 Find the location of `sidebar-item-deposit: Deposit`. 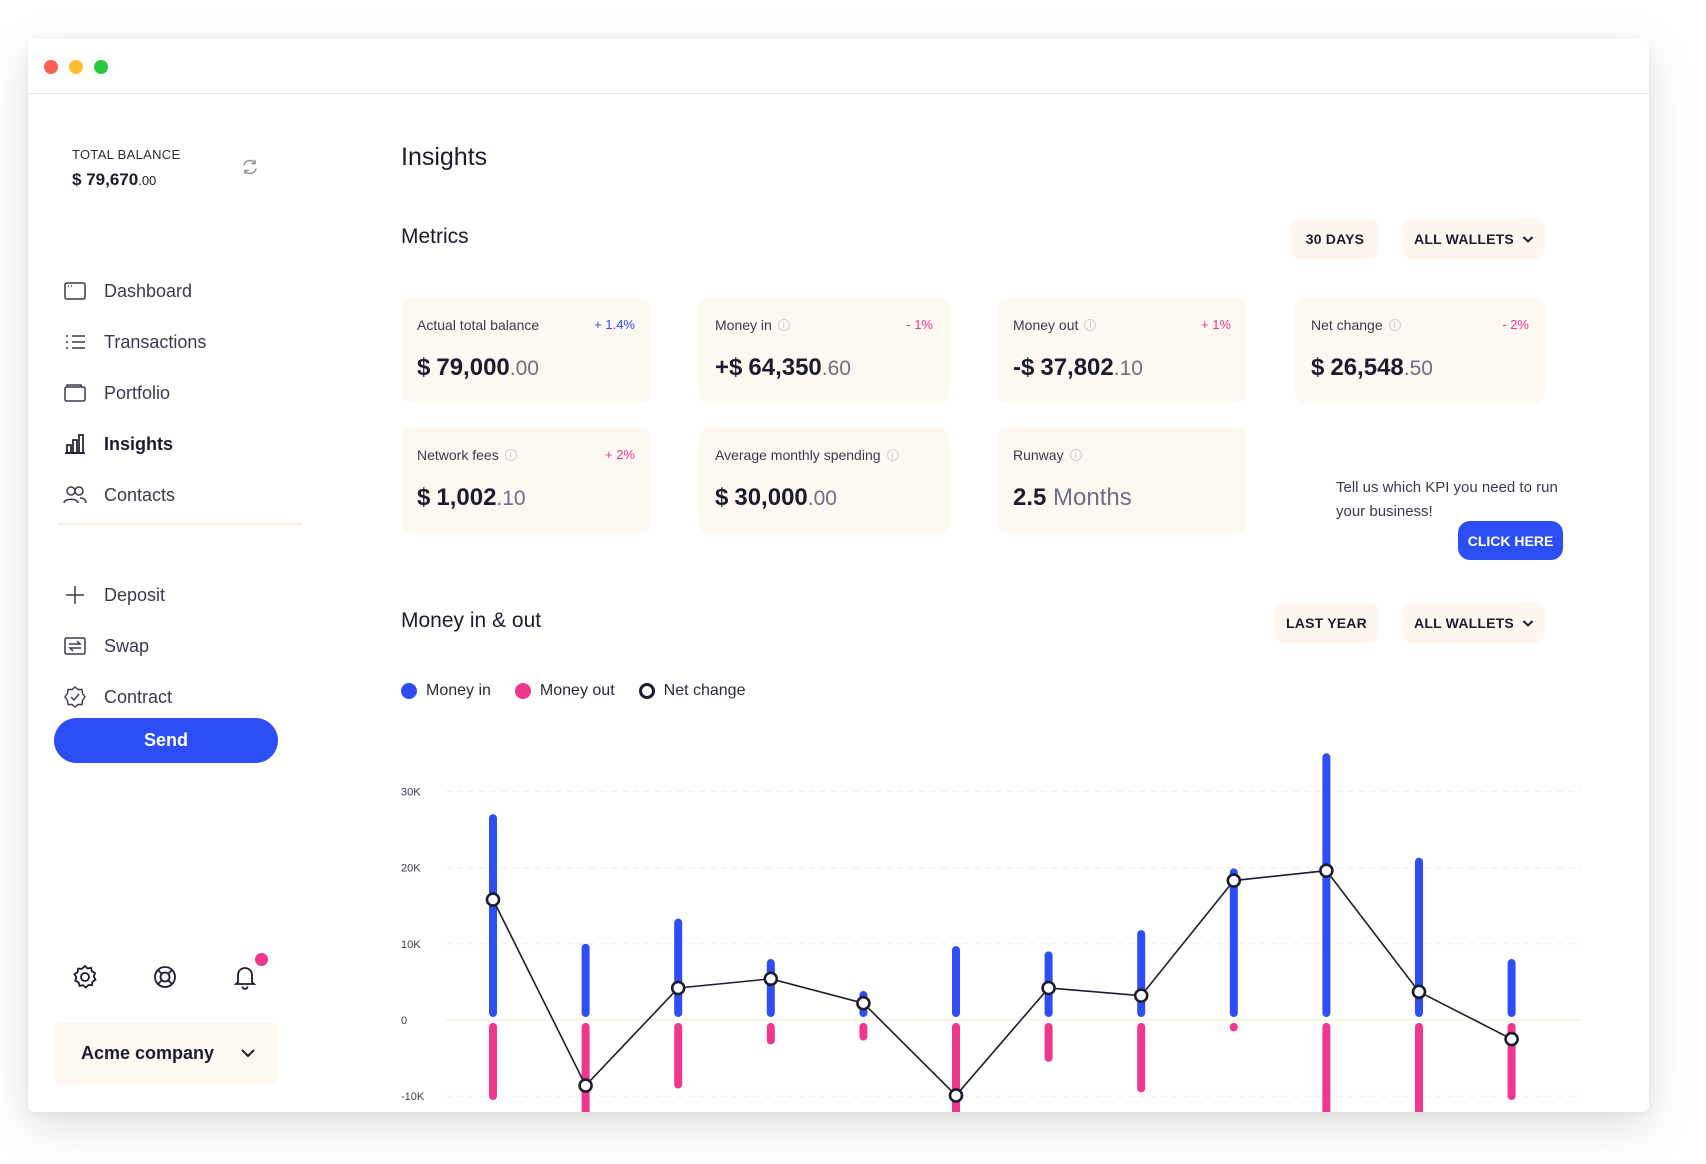

sidebar-item-deposit: Deposit is located at coordinates (177, 595).